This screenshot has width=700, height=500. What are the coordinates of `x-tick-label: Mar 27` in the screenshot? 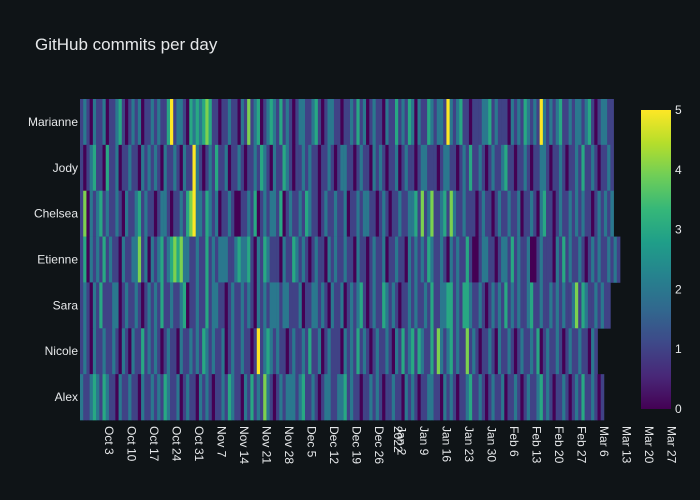 It's located at (671, 445).